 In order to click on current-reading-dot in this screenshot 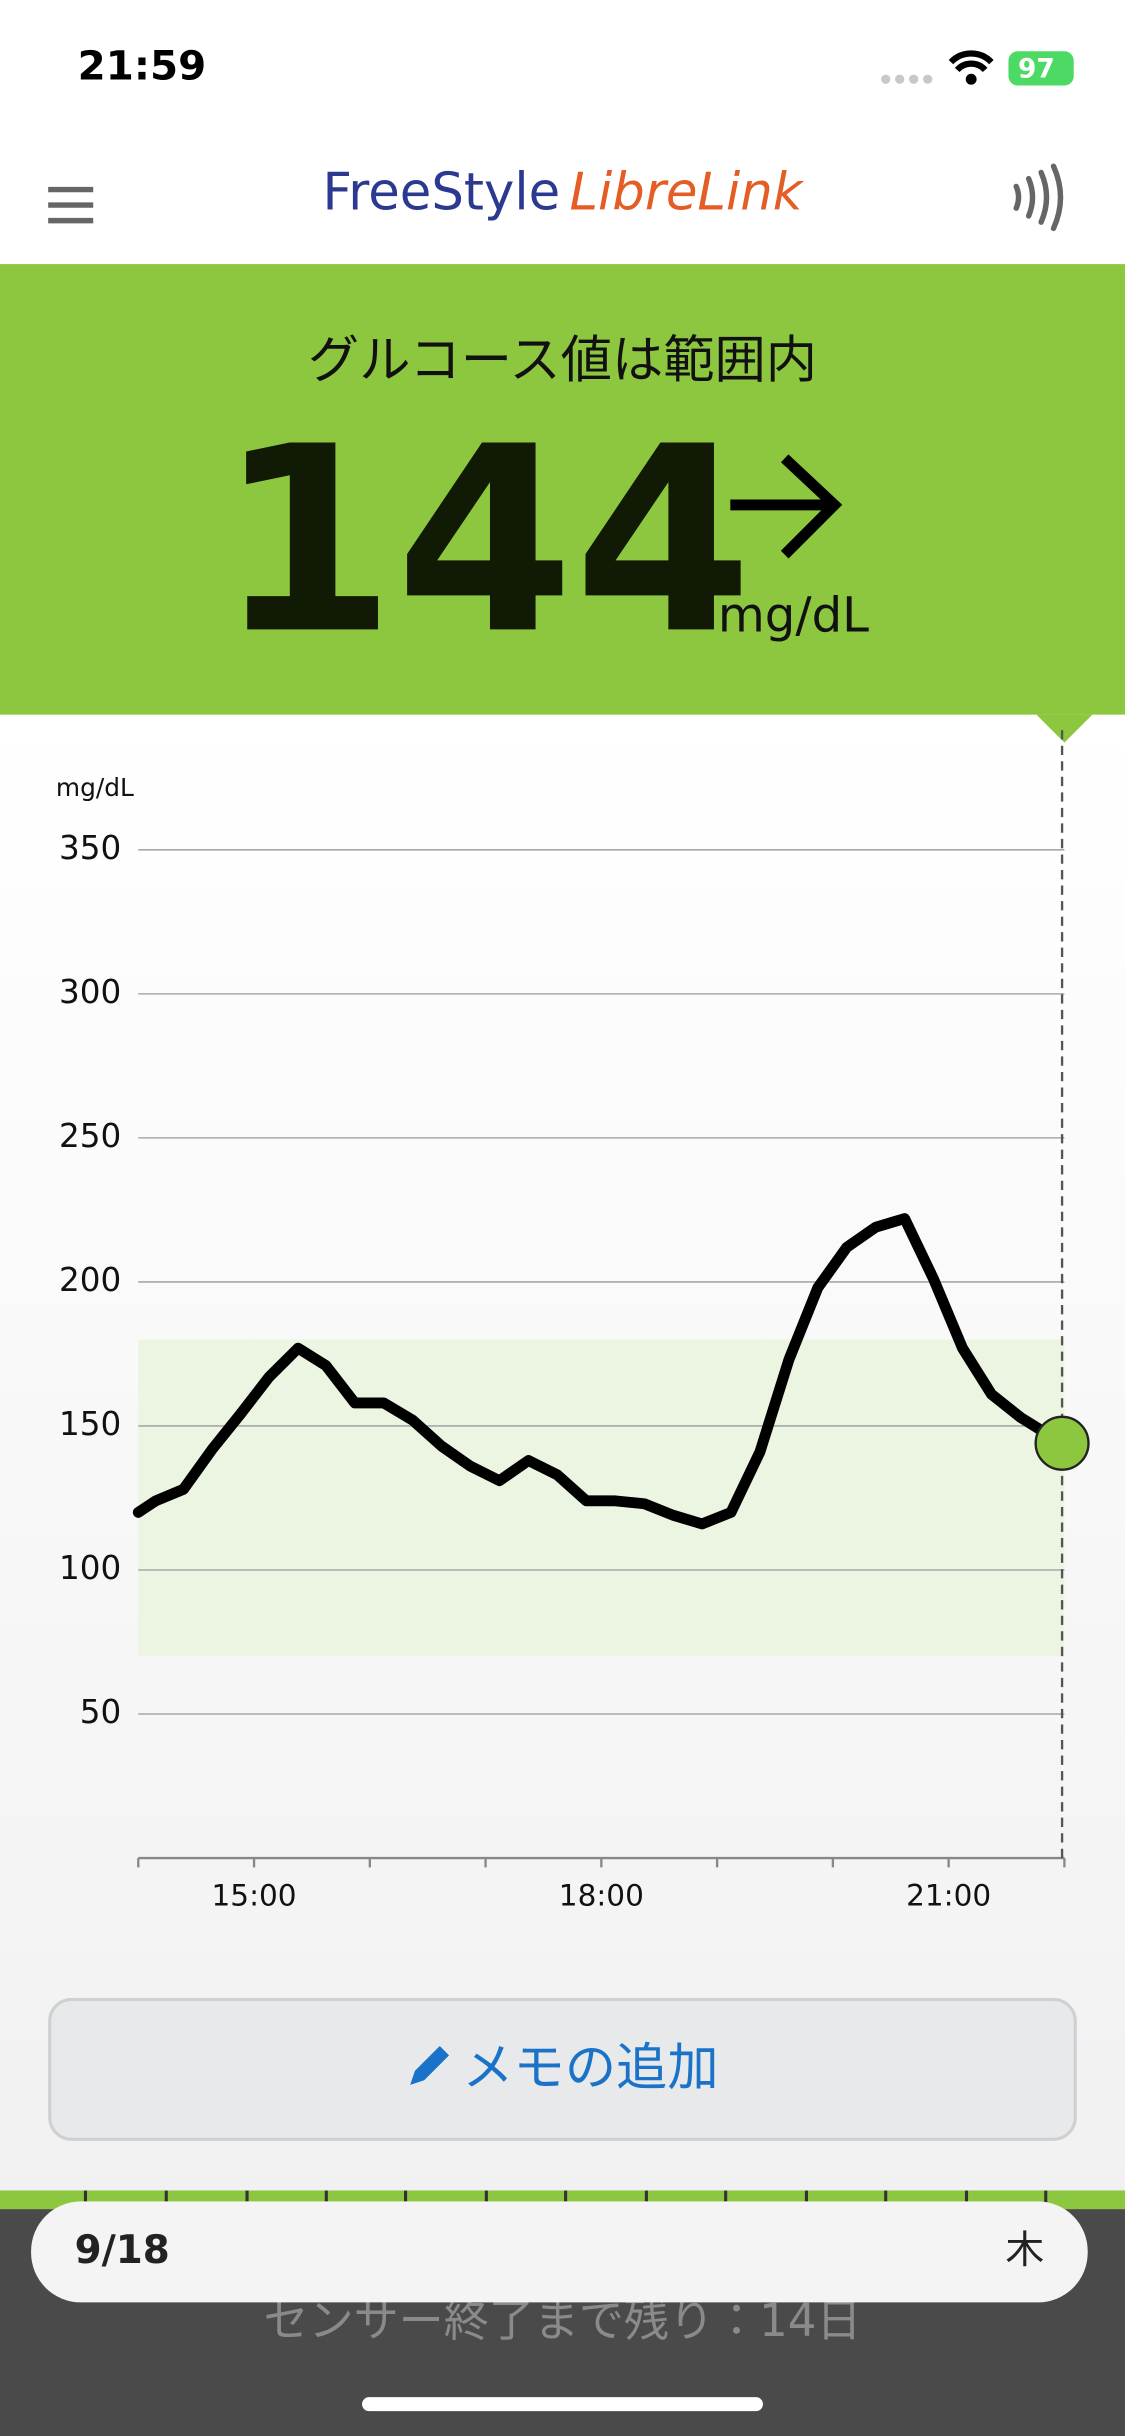, I will do `click(1062, 1443)`.